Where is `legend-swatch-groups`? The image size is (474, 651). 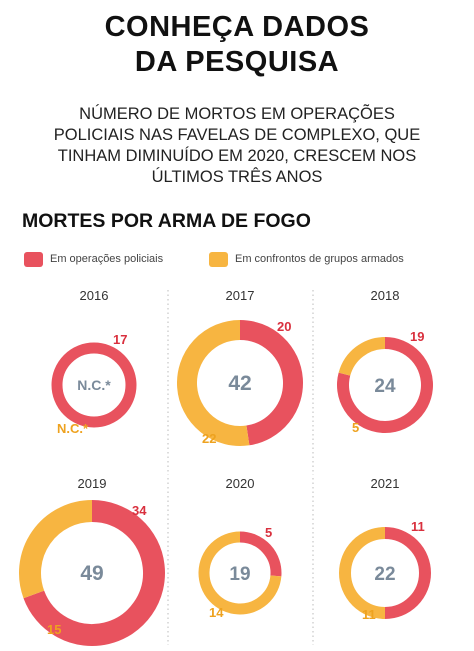 legend-swatch-groups is located at coordinates (218, 259).